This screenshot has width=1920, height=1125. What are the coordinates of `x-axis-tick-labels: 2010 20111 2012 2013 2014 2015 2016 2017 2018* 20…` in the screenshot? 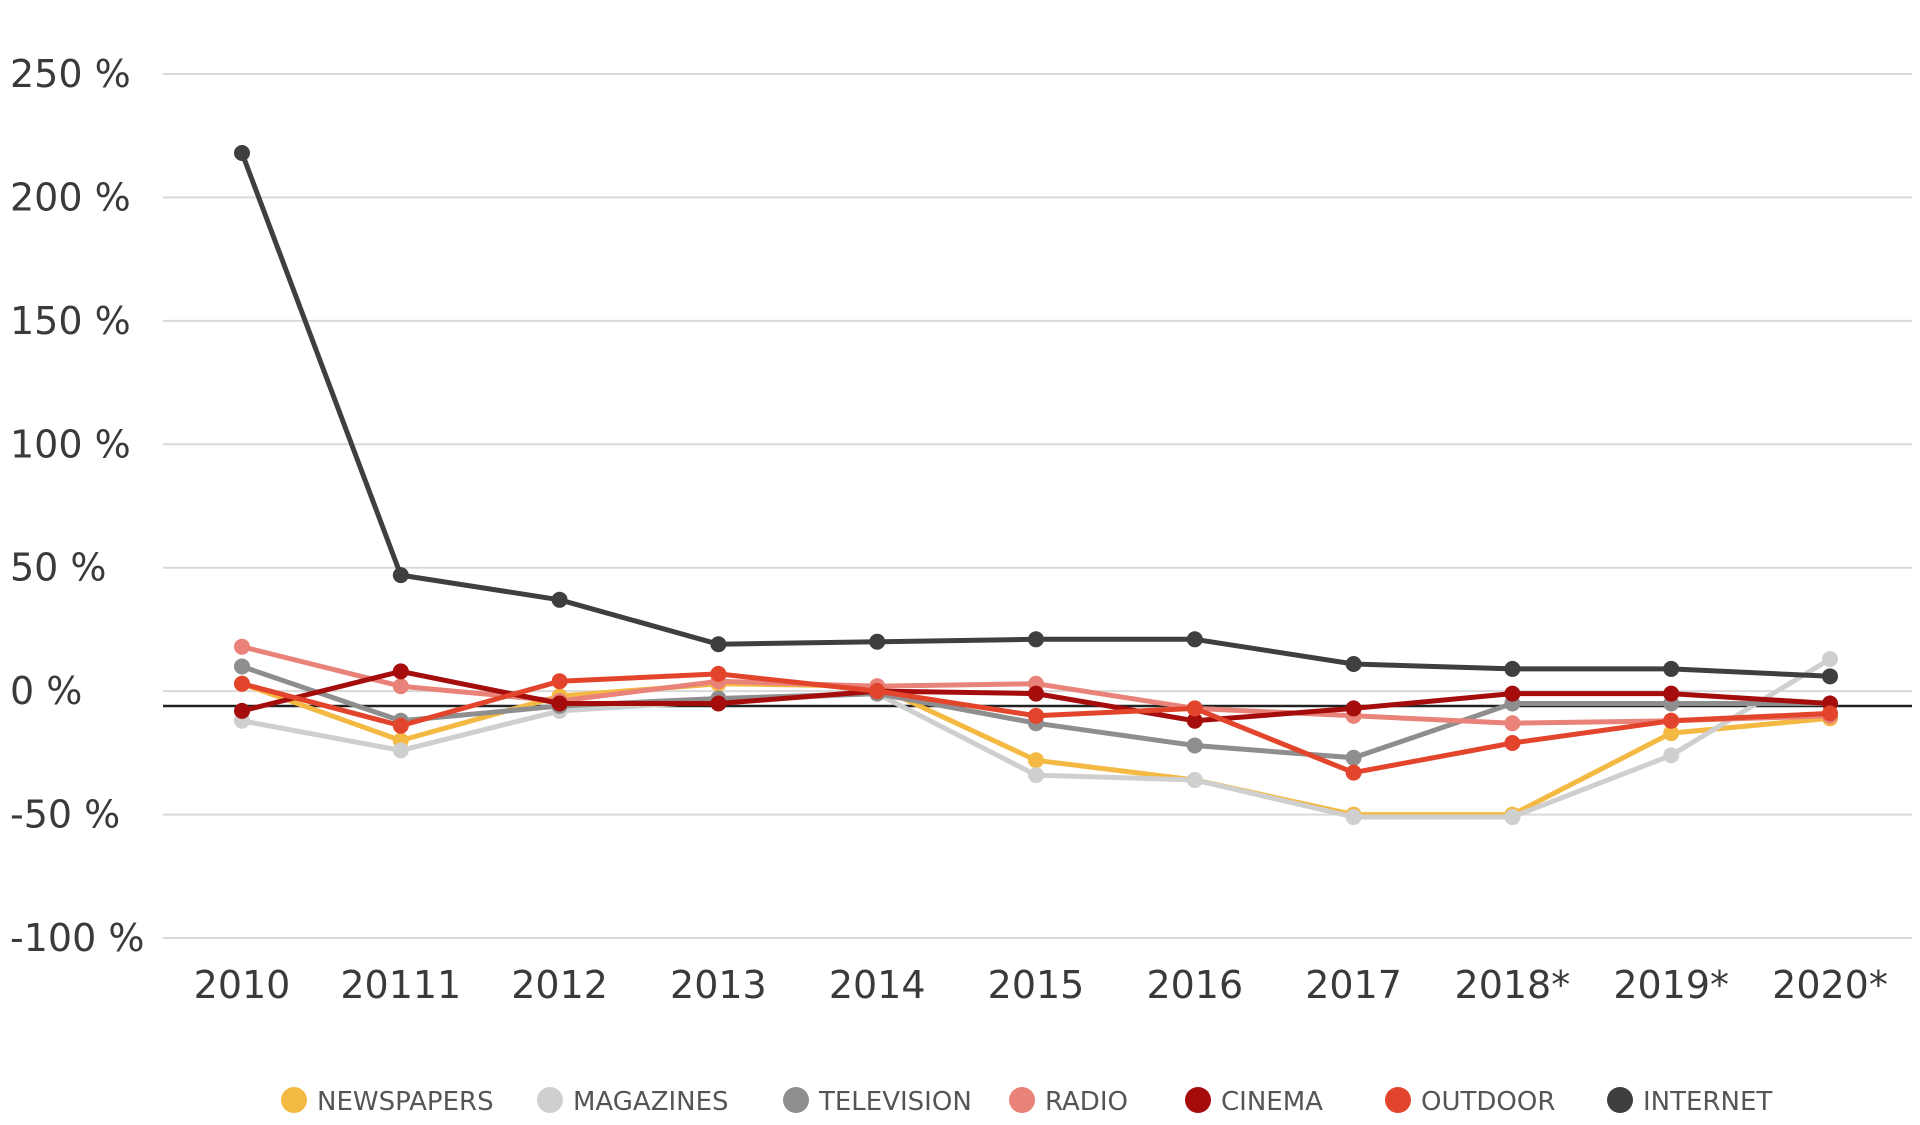 It's located at (1041, 985).